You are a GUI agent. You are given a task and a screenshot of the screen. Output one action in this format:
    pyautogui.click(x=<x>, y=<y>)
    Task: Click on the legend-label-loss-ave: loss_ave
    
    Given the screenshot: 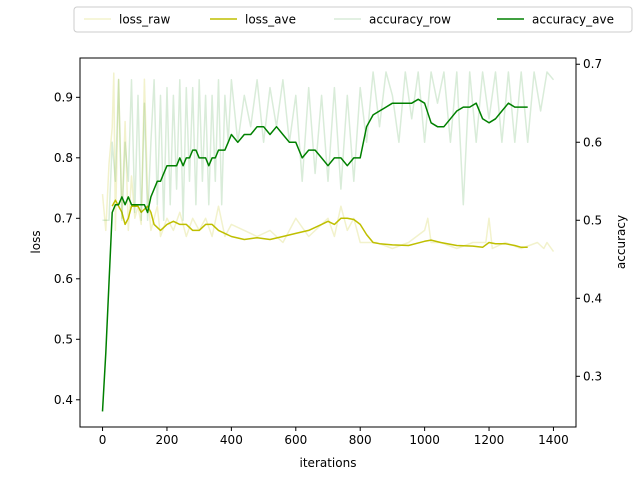 What is the action you would take?
    pyautogui.click(x=270, y=20)
    